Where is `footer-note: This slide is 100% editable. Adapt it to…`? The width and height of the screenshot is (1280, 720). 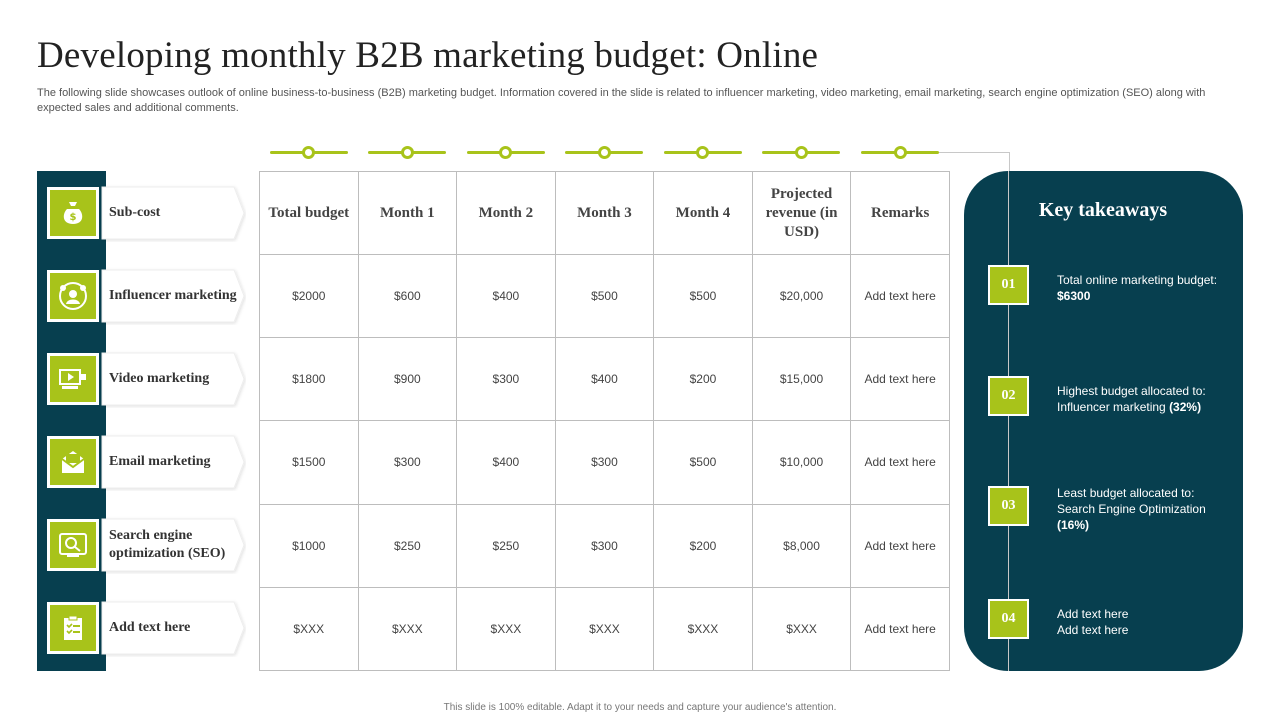 footer-note: This slide is 100% editable. Adapt it to… is located at coordinates (640, 707).